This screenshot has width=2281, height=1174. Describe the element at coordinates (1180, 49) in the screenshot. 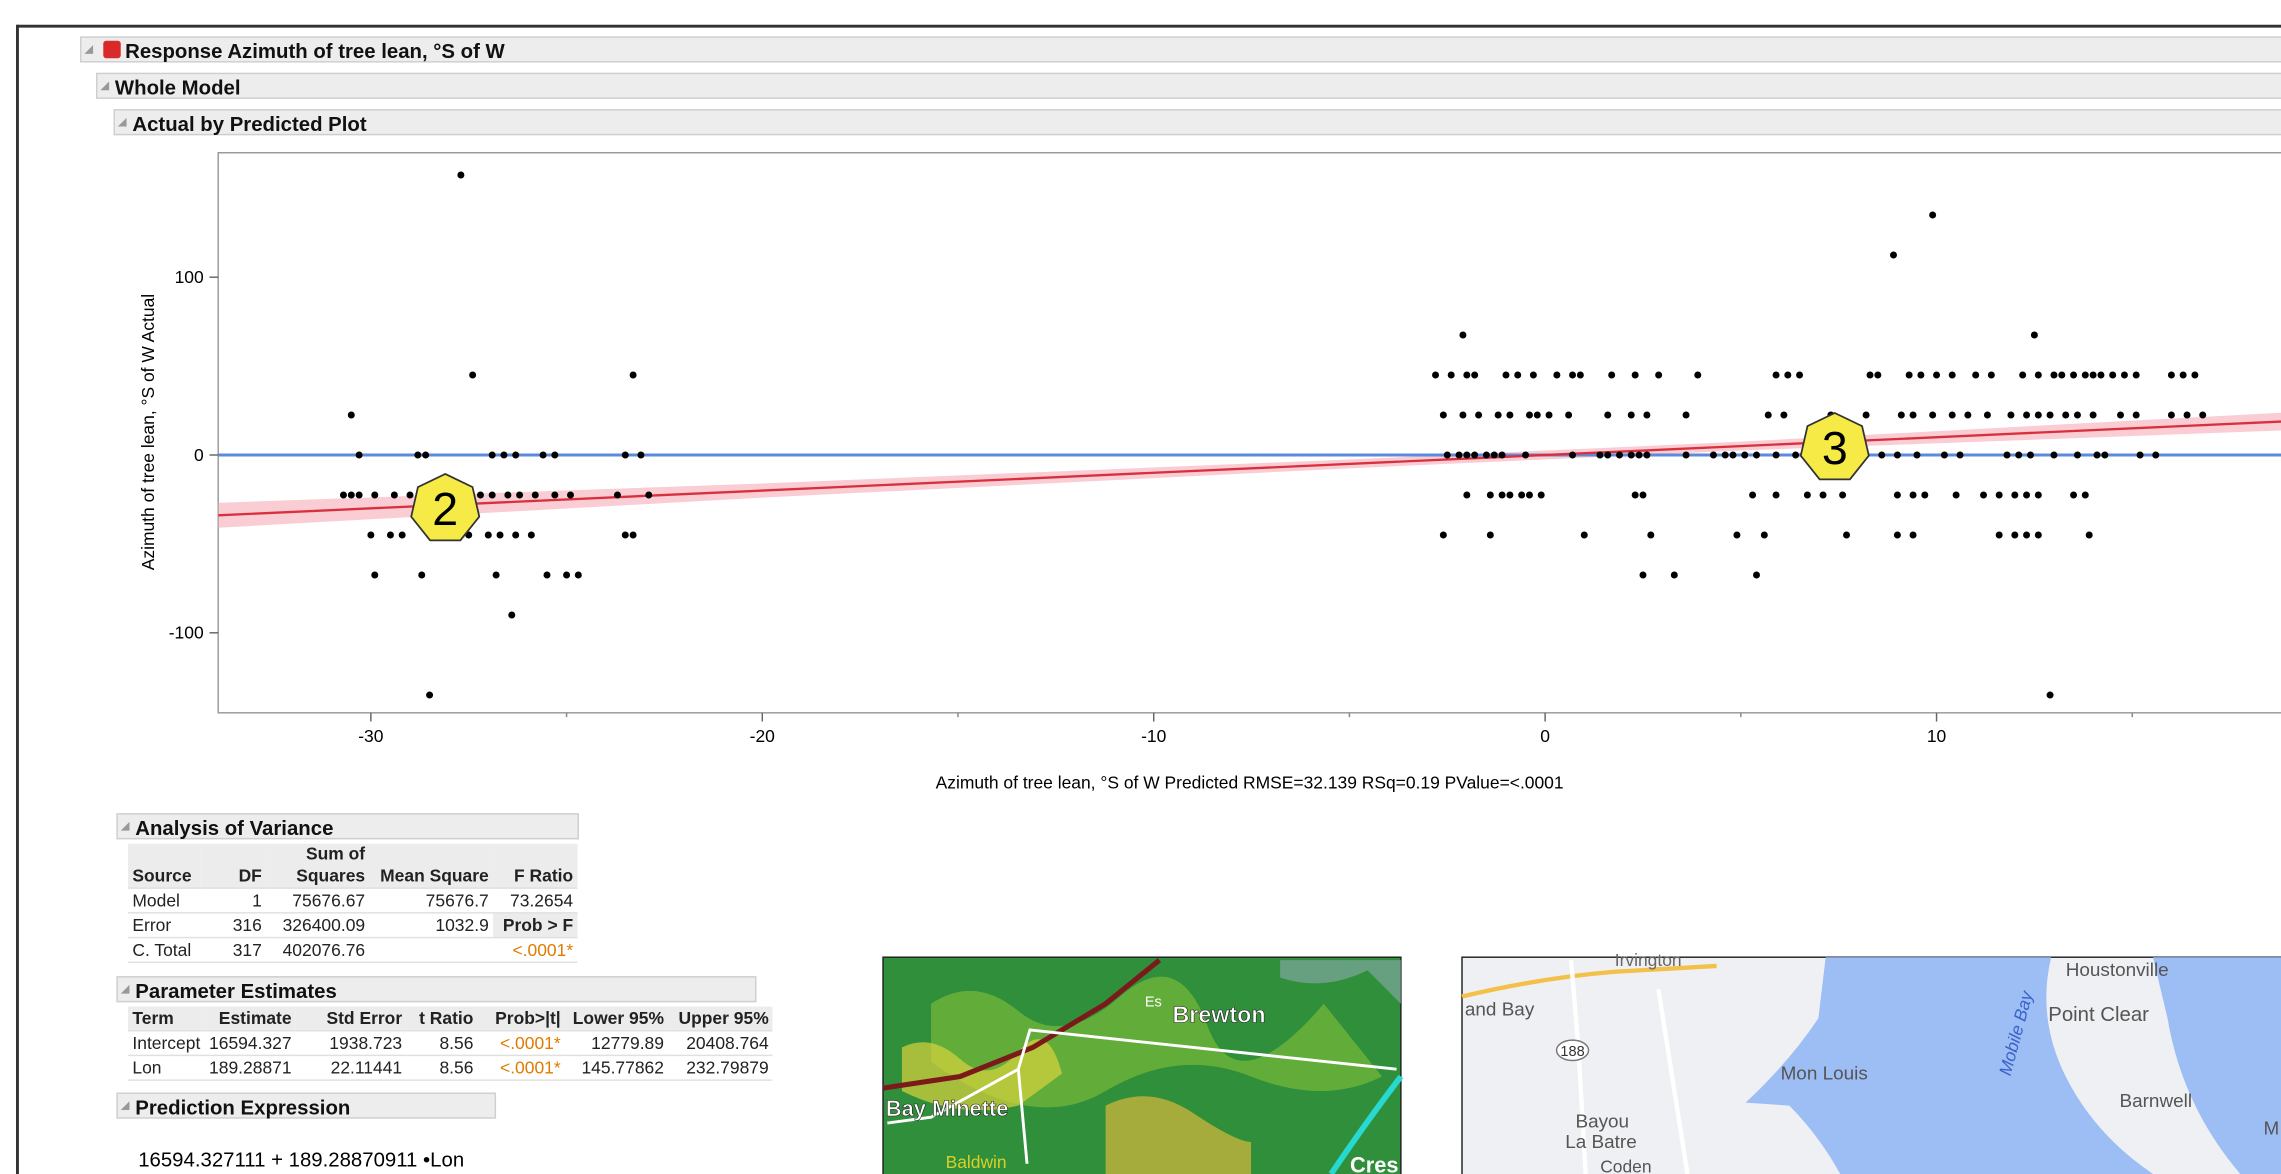

I see `response-header: Response Azimuth of tree lean, °S of W` at that location.